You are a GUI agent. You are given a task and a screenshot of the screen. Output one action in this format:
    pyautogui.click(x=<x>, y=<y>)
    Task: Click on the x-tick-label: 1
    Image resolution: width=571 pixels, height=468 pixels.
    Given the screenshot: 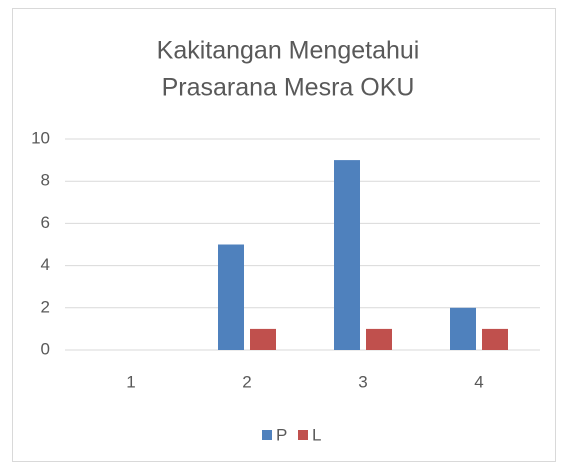 What is the action you would take?
    pyautogui.click(x=130, y=381)
    